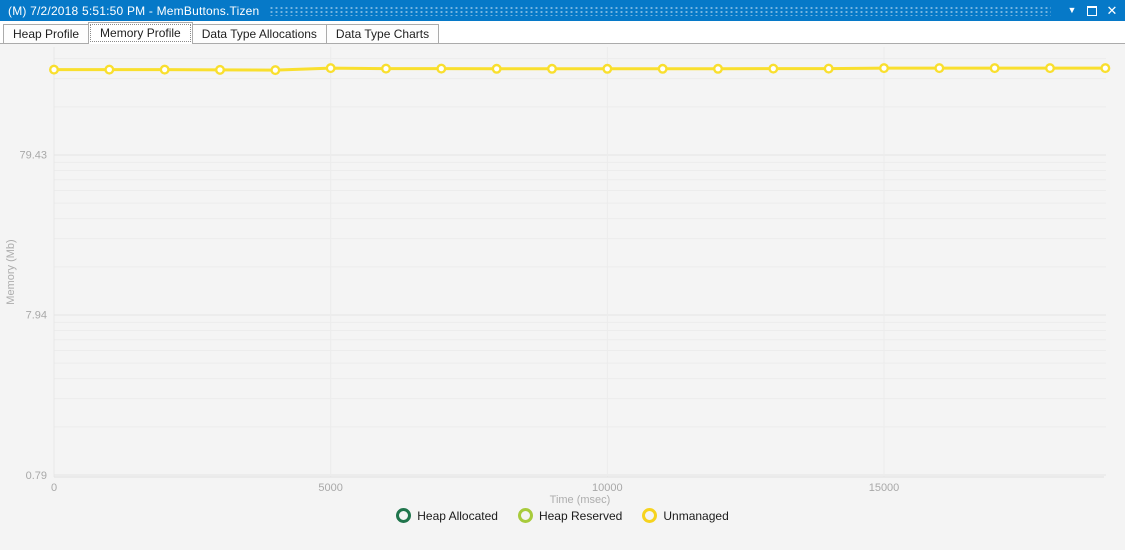 The width and height of the screenshot is (1125, 550). Describe the element at coordinates (580, 515) in the screenshot. I see `legend-series-label: Heap Reserved` at that location.